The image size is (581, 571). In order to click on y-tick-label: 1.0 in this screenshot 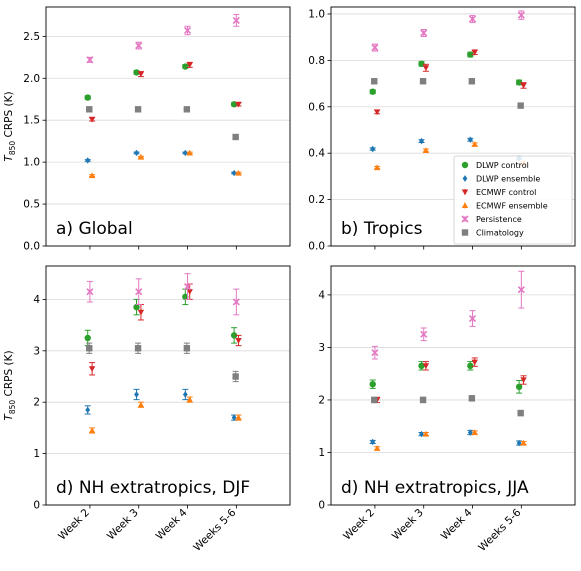, I will do `click(31, 163)`.